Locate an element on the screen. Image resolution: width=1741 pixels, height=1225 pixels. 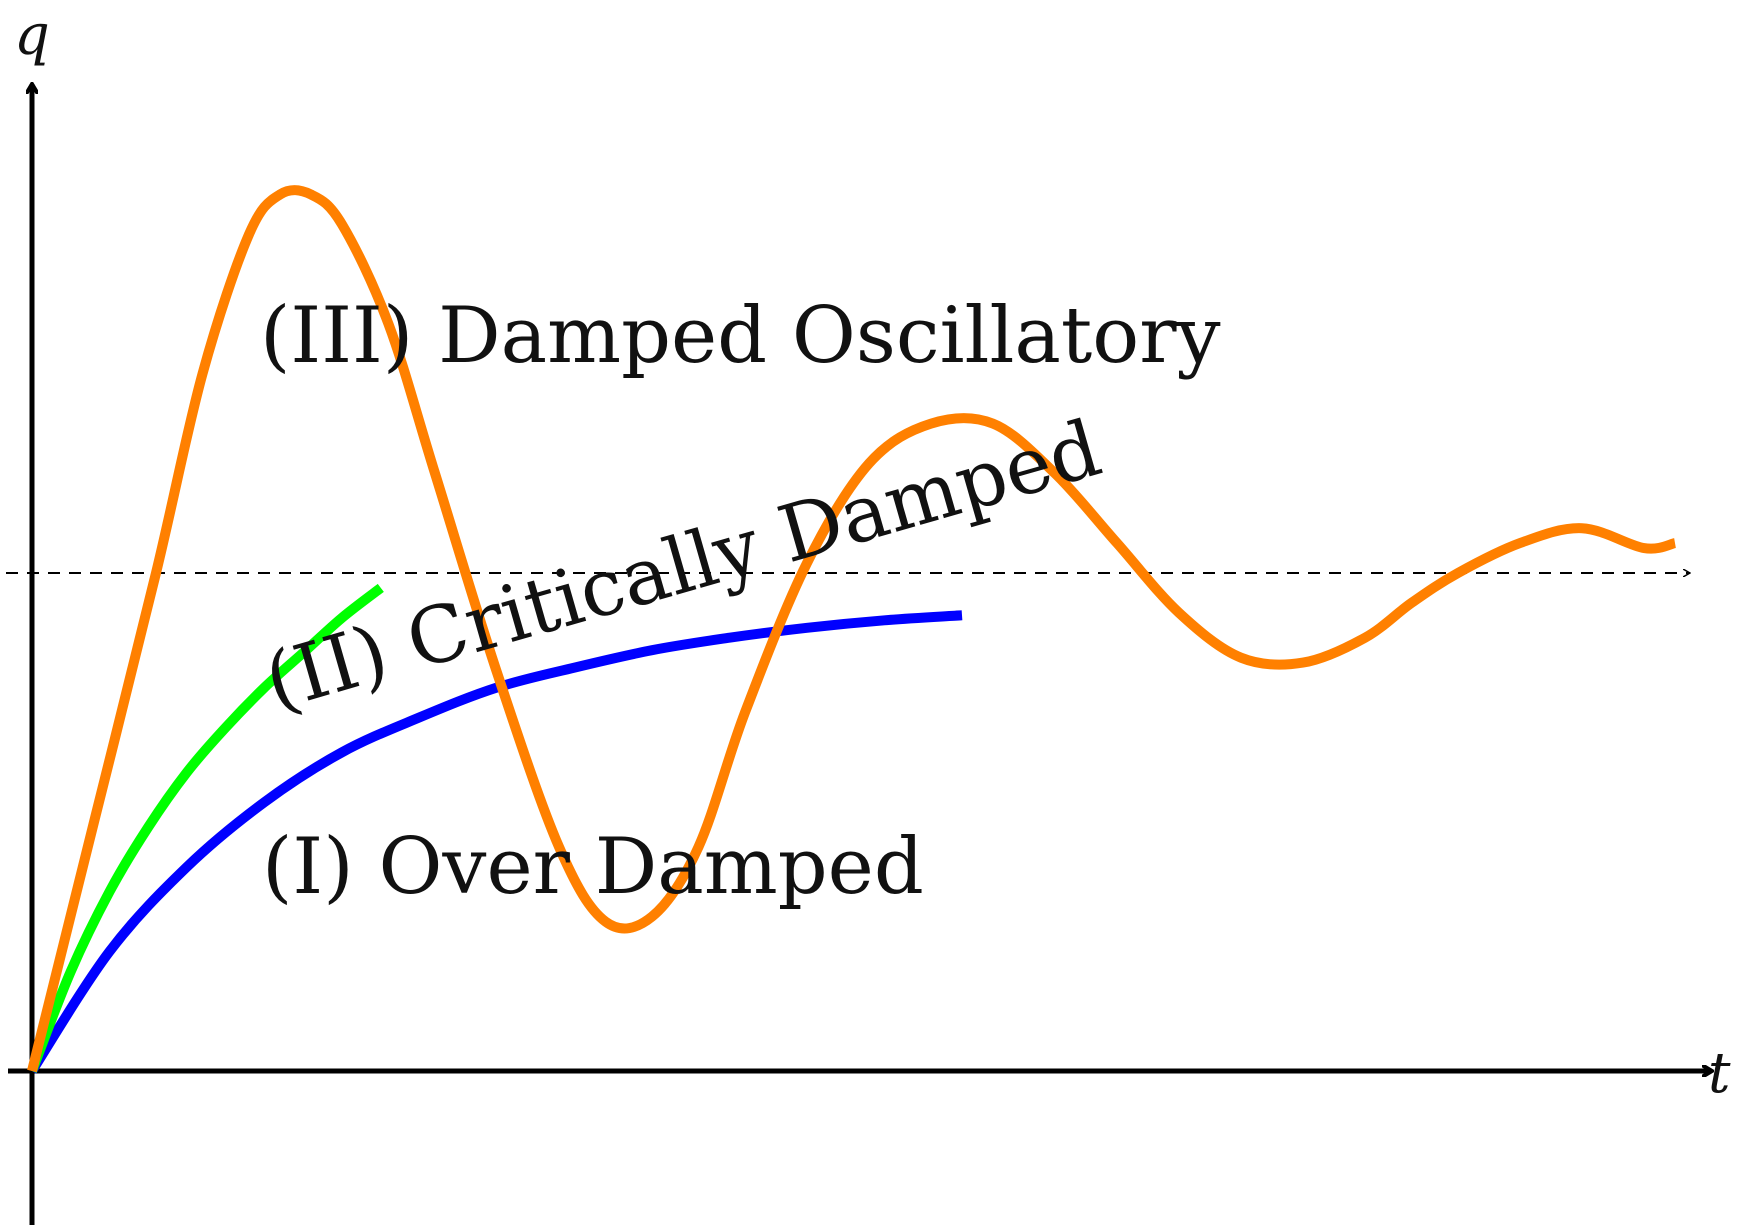
label-critically-damped: (II) Critically Damped is located at coordinates (682, 566).